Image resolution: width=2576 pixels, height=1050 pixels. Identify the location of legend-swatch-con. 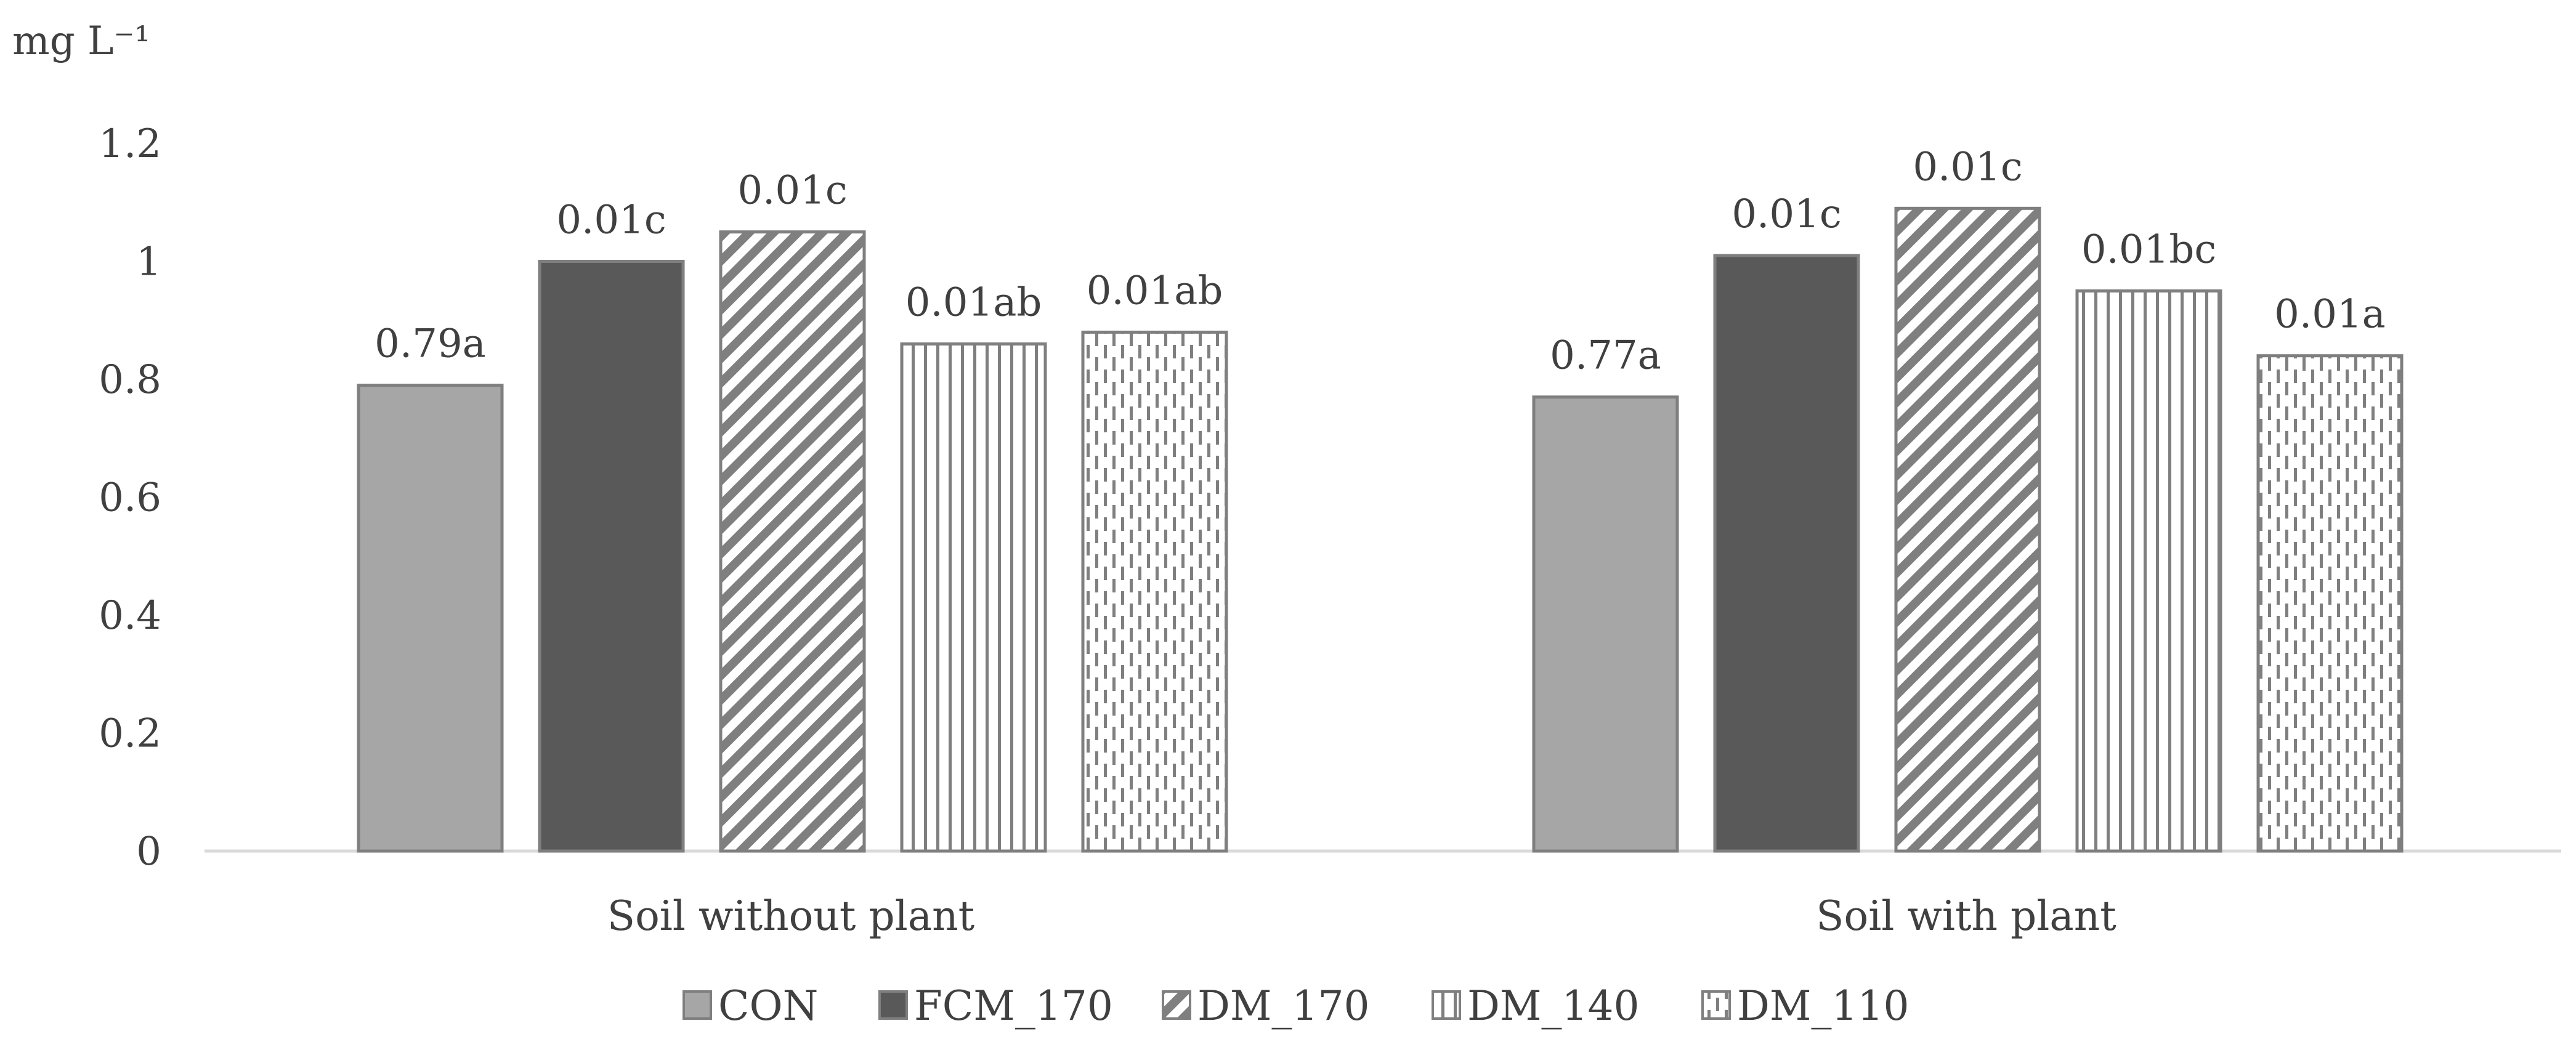
(697, 1005).